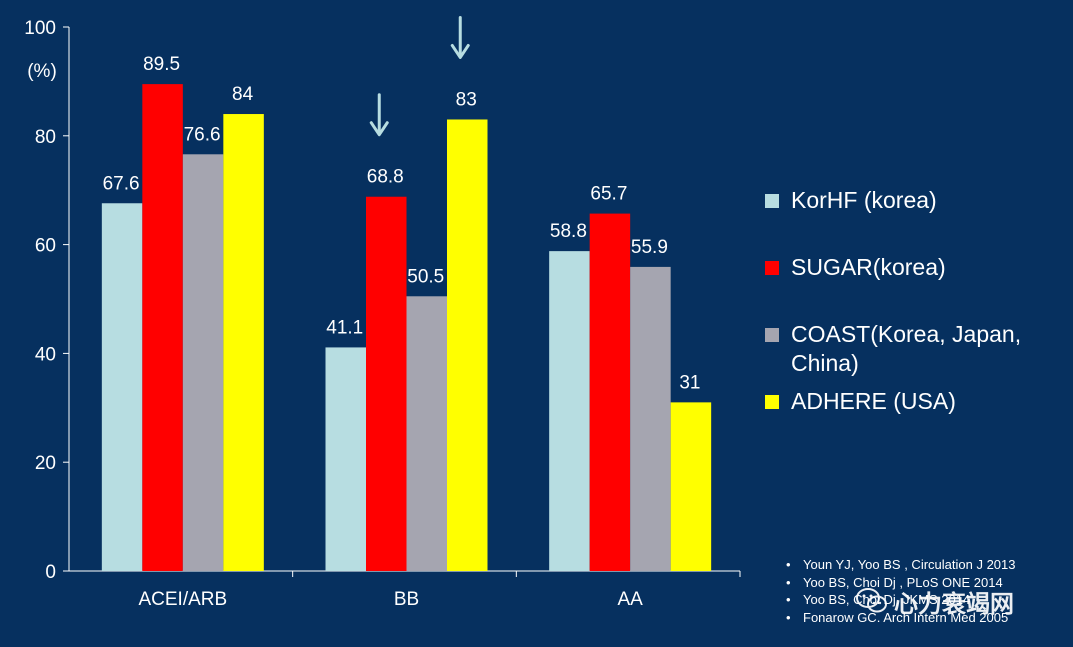 The image size is (1073, 647). What do you see at coordinates (344, 327) in the screenshot?
I see `data-label: 41.1` at bounding box center [344, 327].